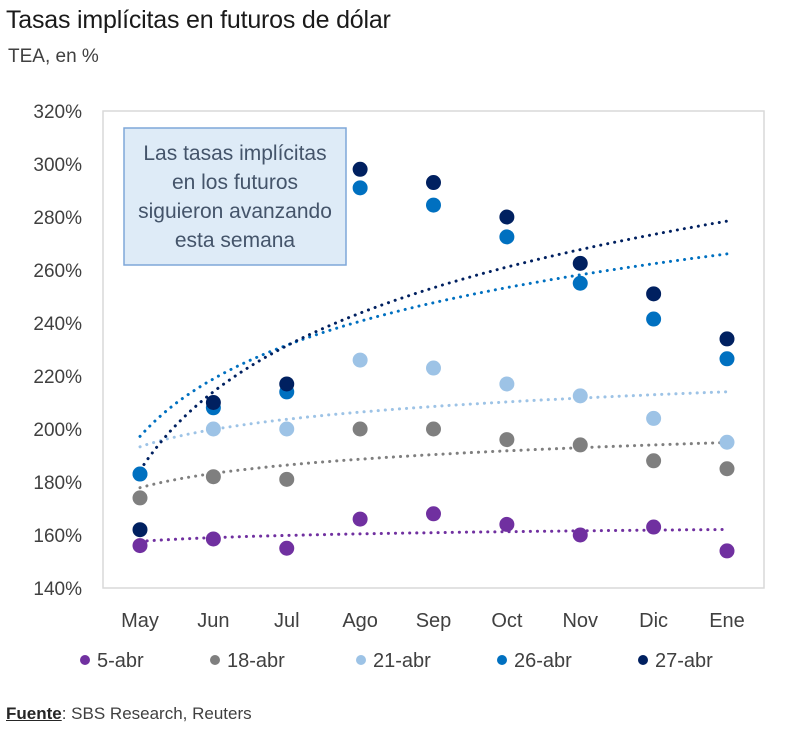 The image size is (800, 747). Describe the element at coordinates (57, 536) in the screenshot. I see `y-tick-label: 160%` at that location.